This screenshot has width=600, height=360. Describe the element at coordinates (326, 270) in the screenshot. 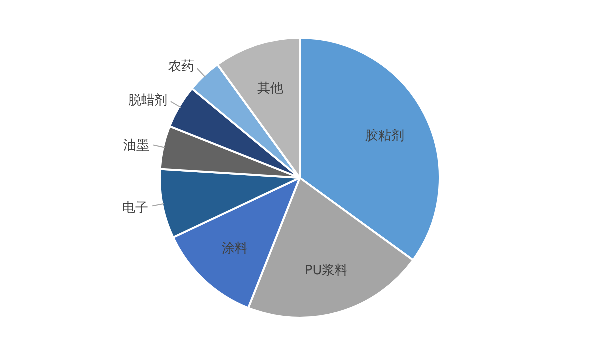

I see `slice-label: PU浆料` at that location.